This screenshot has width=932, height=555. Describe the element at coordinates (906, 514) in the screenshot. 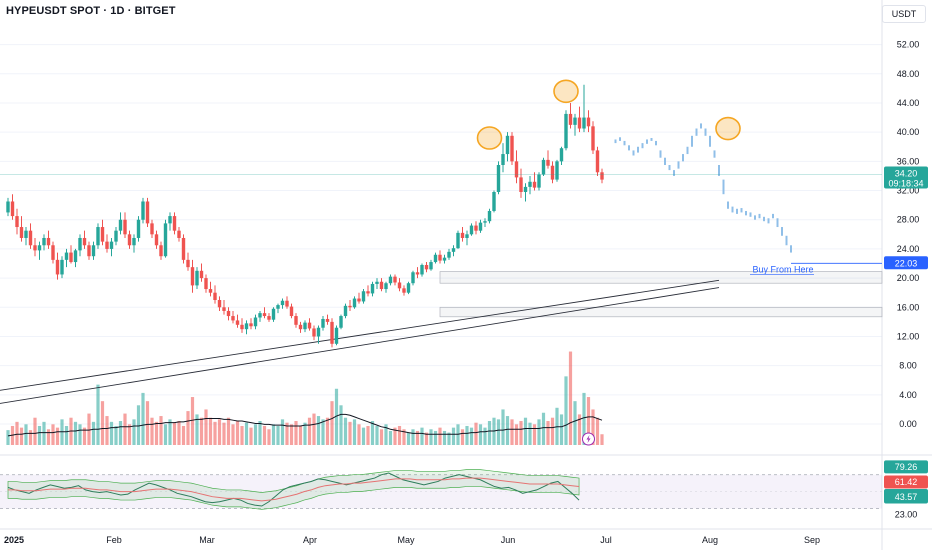

I see `rsi-axis-value: 23.00` at that location.